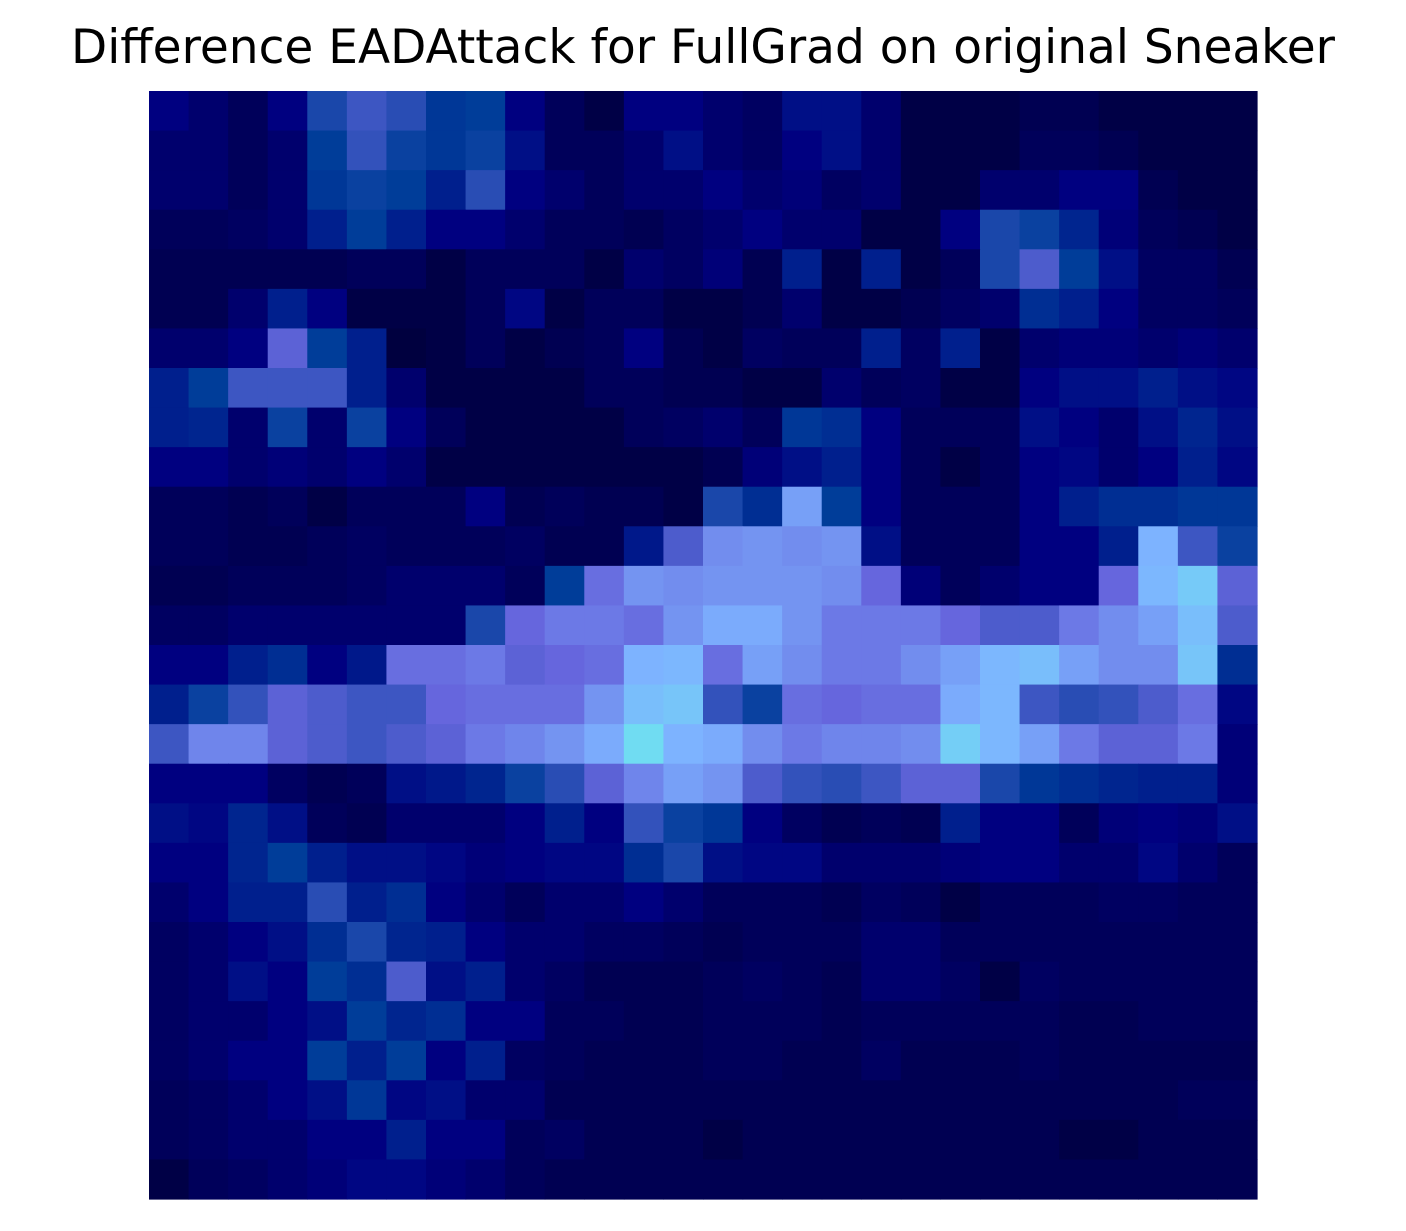 This screenshot has height=1231, width=1406. What do you see at coordinates (406, 546) in the screenshot?
I see `heatmap-cell-r11-c6` at bounding box center [406, 546].